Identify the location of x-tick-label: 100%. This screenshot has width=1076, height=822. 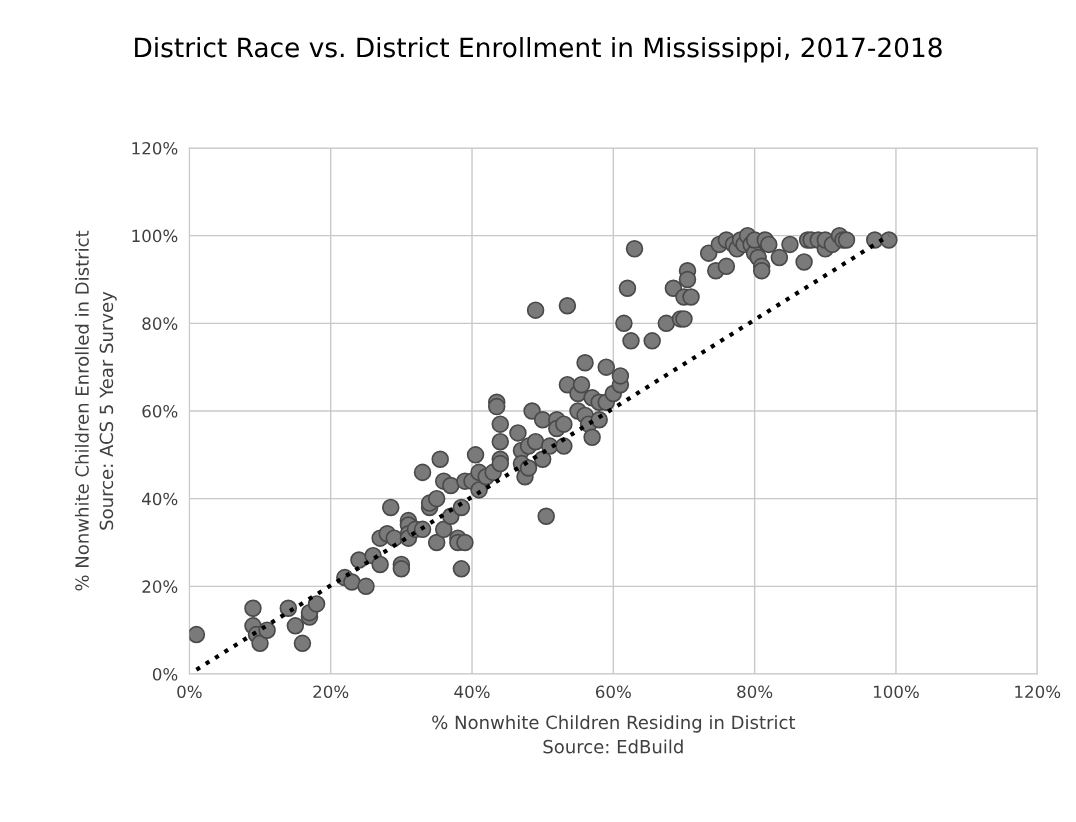
(896, 692).